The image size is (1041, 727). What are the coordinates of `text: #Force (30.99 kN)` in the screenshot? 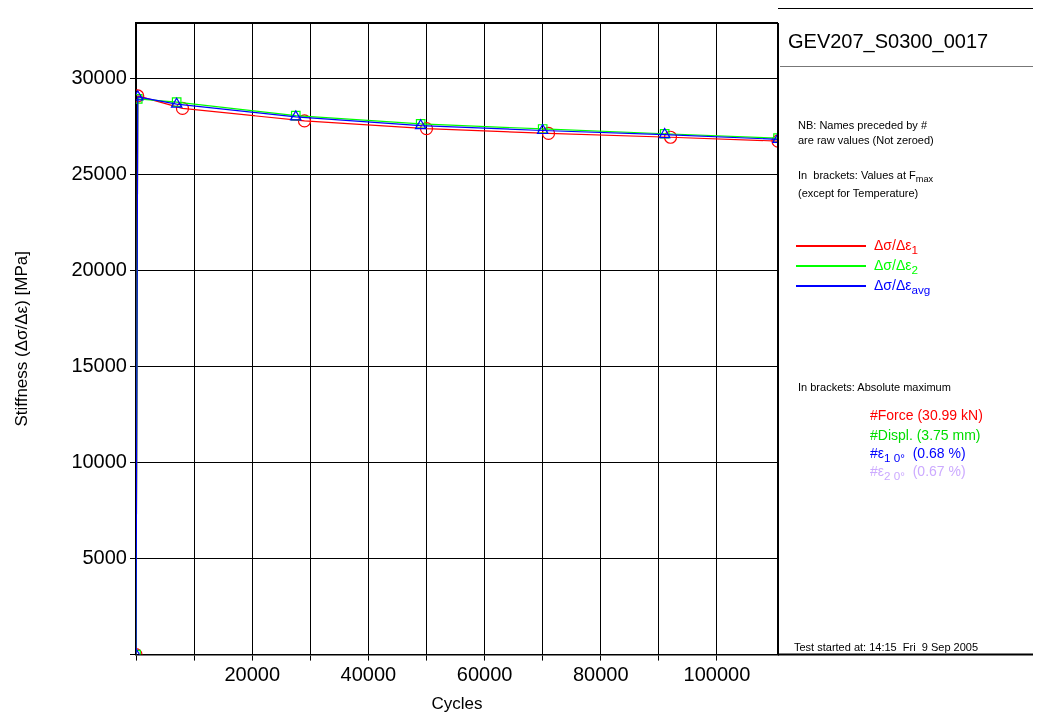 It's located at (926, 415).